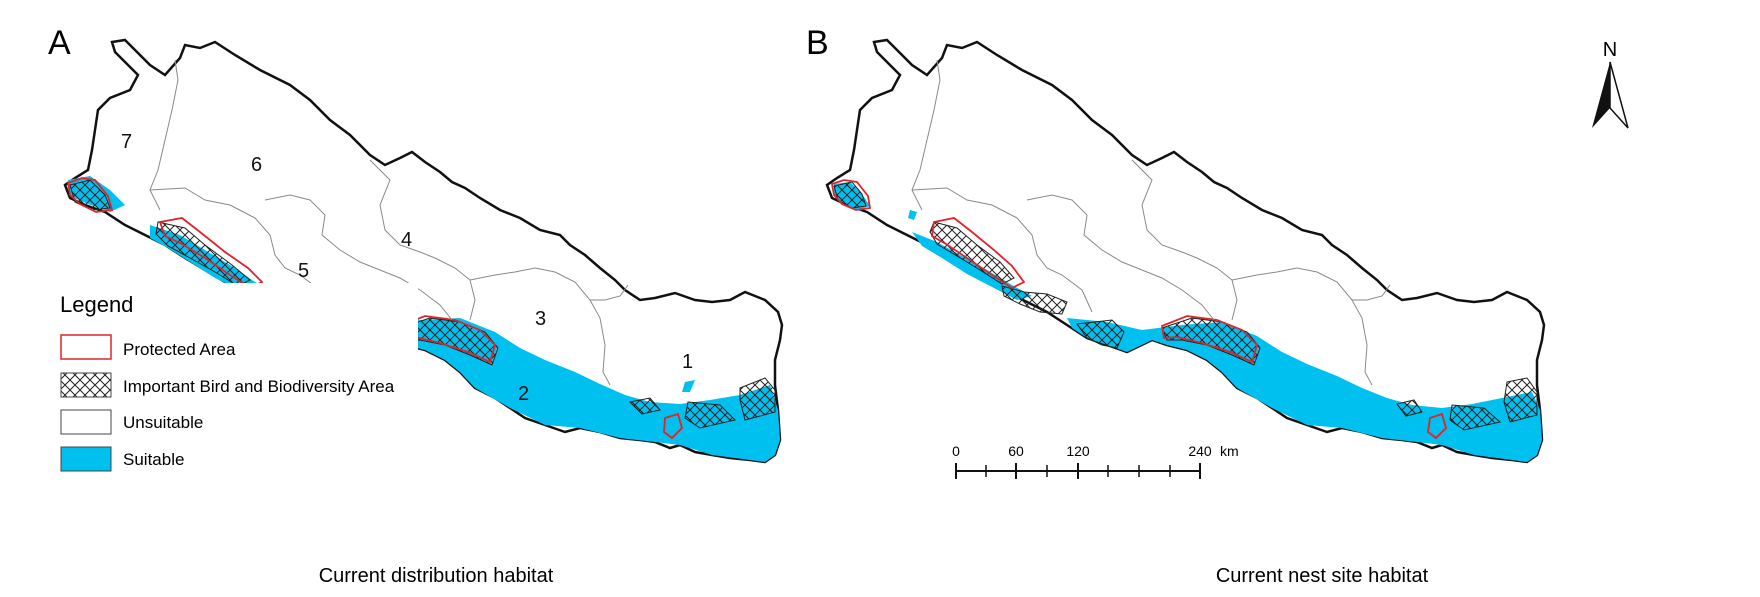 This screenshot has height=597, width=1760. Describe the element at coordinates (1200, 451) in the screenshot. I see `scale-tick-label: 240` at that location.